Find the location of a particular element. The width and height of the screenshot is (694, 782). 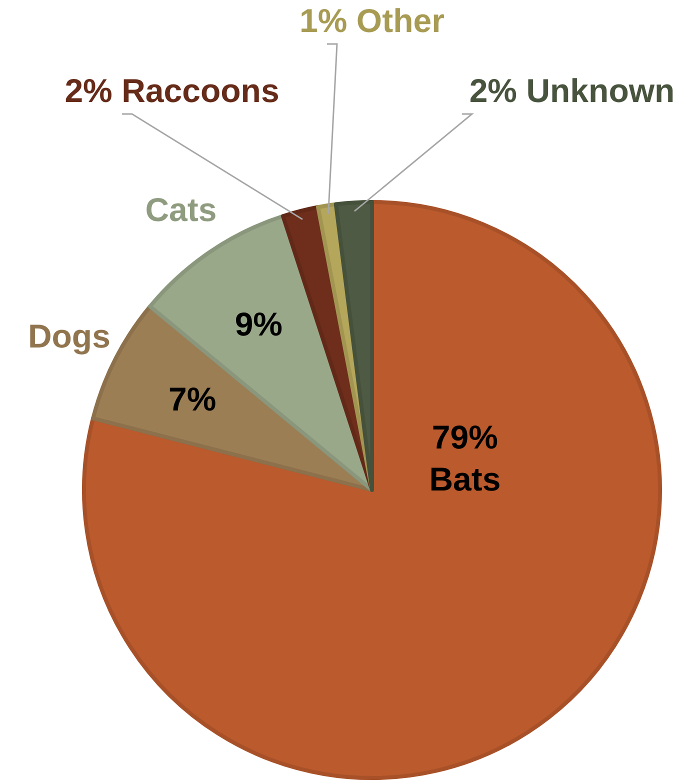

slice-label: Dogs is located at coordinates (69, 336).